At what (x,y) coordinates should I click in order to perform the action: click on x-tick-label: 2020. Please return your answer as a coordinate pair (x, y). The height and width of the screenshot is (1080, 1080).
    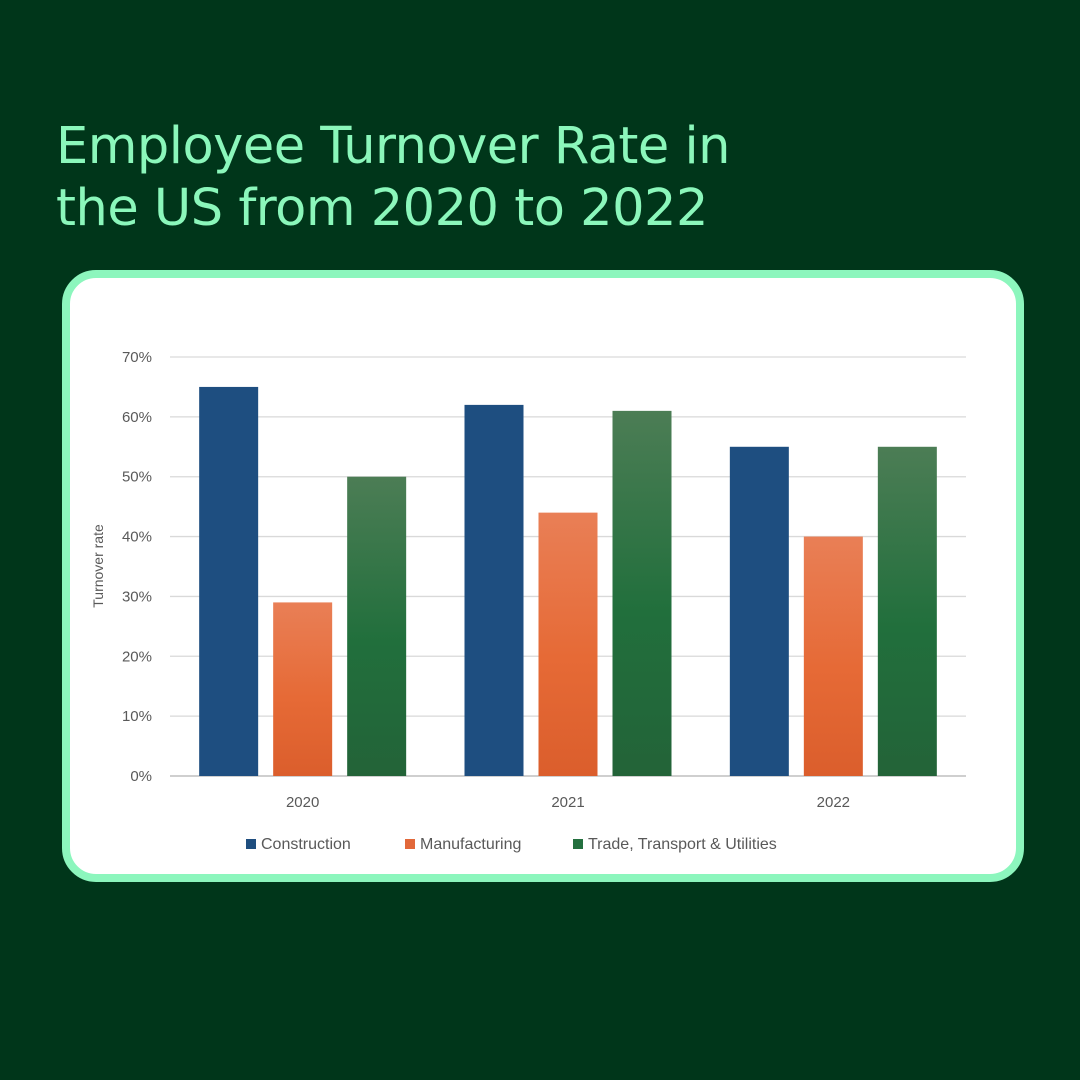
    Looking at the image, I should click on (302, 802).